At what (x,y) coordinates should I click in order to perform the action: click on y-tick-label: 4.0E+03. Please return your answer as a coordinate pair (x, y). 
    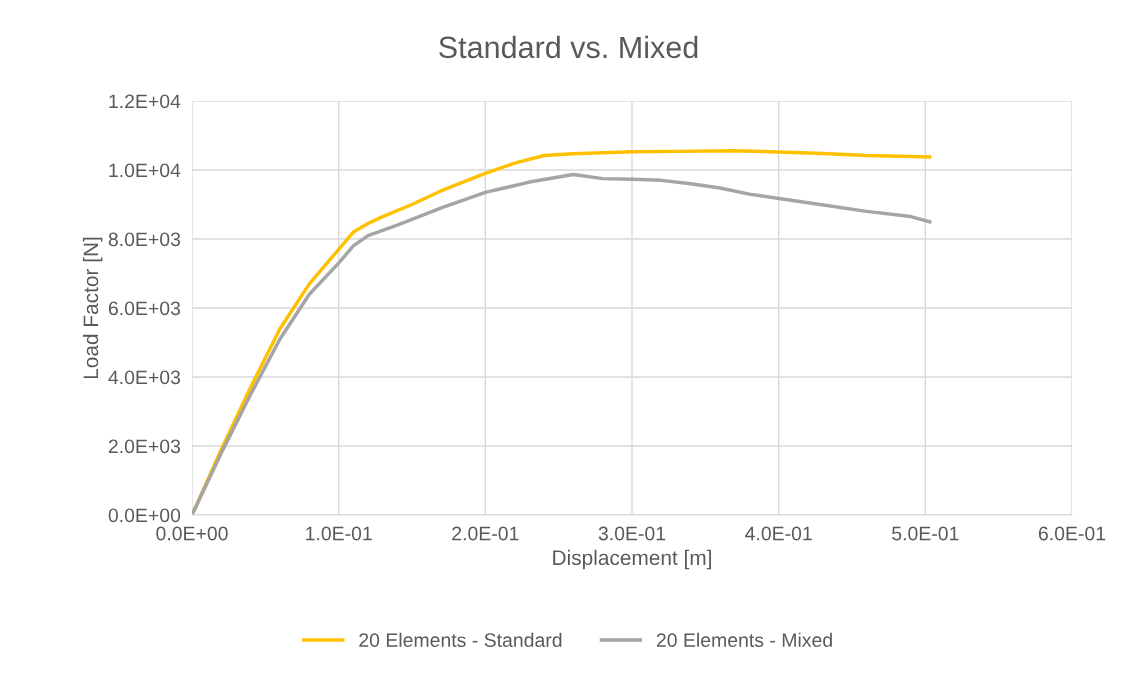
    Looking at the image, I should click on (144, 377).